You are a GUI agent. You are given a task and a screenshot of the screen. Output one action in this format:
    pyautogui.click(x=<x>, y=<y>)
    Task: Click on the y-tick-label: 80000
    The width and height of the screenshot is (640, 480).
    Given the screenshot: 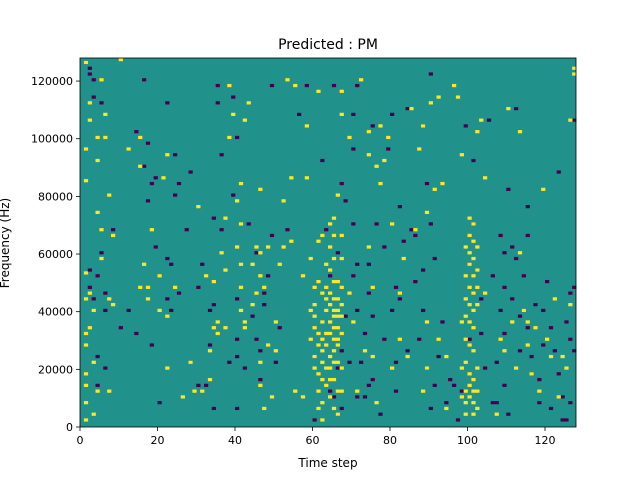 What is the action you would take?
    pyautogui.click(x=55, y=196)
    